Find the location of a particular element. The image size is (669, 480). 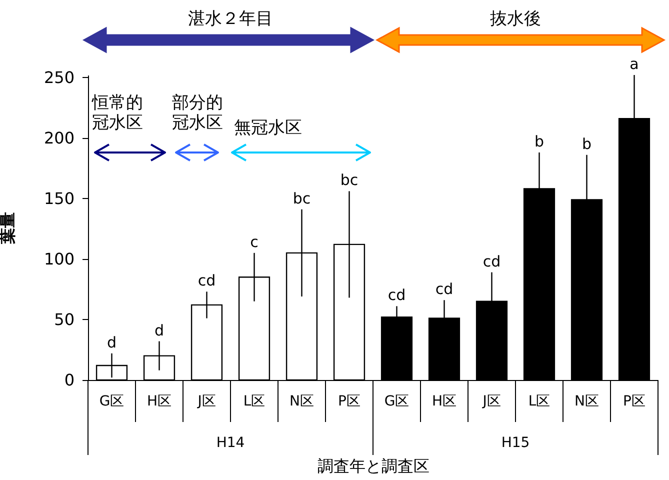

text: 抜水後 is located at coordinates (515, 19).